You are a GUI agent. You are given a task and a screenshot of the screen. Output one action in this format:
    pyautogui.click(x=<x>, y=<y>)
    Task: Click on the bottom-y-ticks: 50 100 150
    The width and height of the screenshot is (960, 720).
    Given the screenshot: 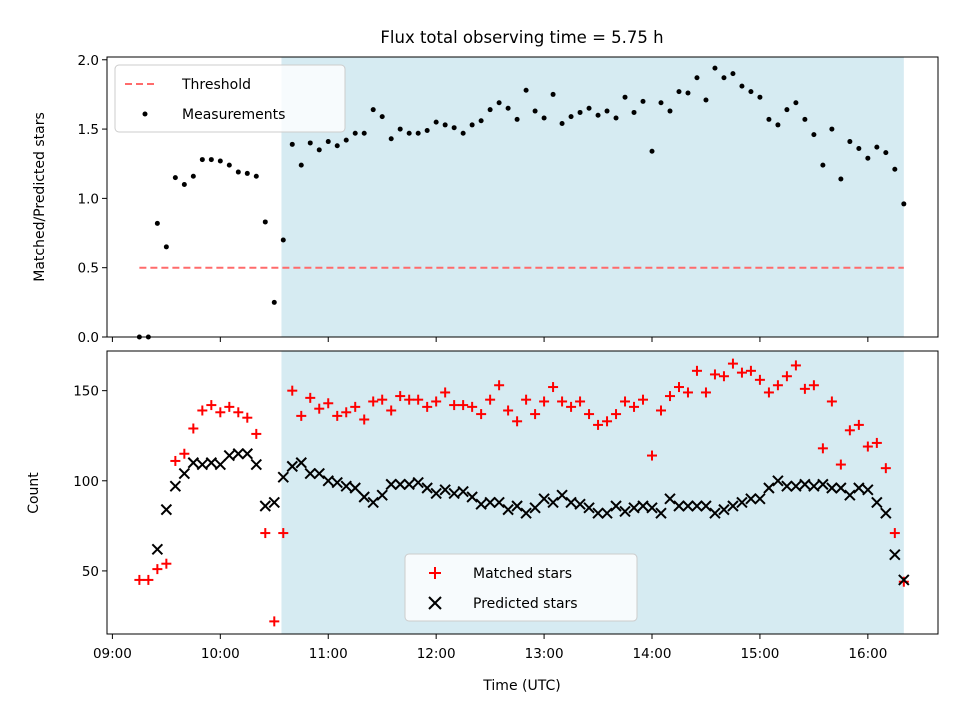 What is the action you would take?
    pyautogui.click(x=90, y=482)
    